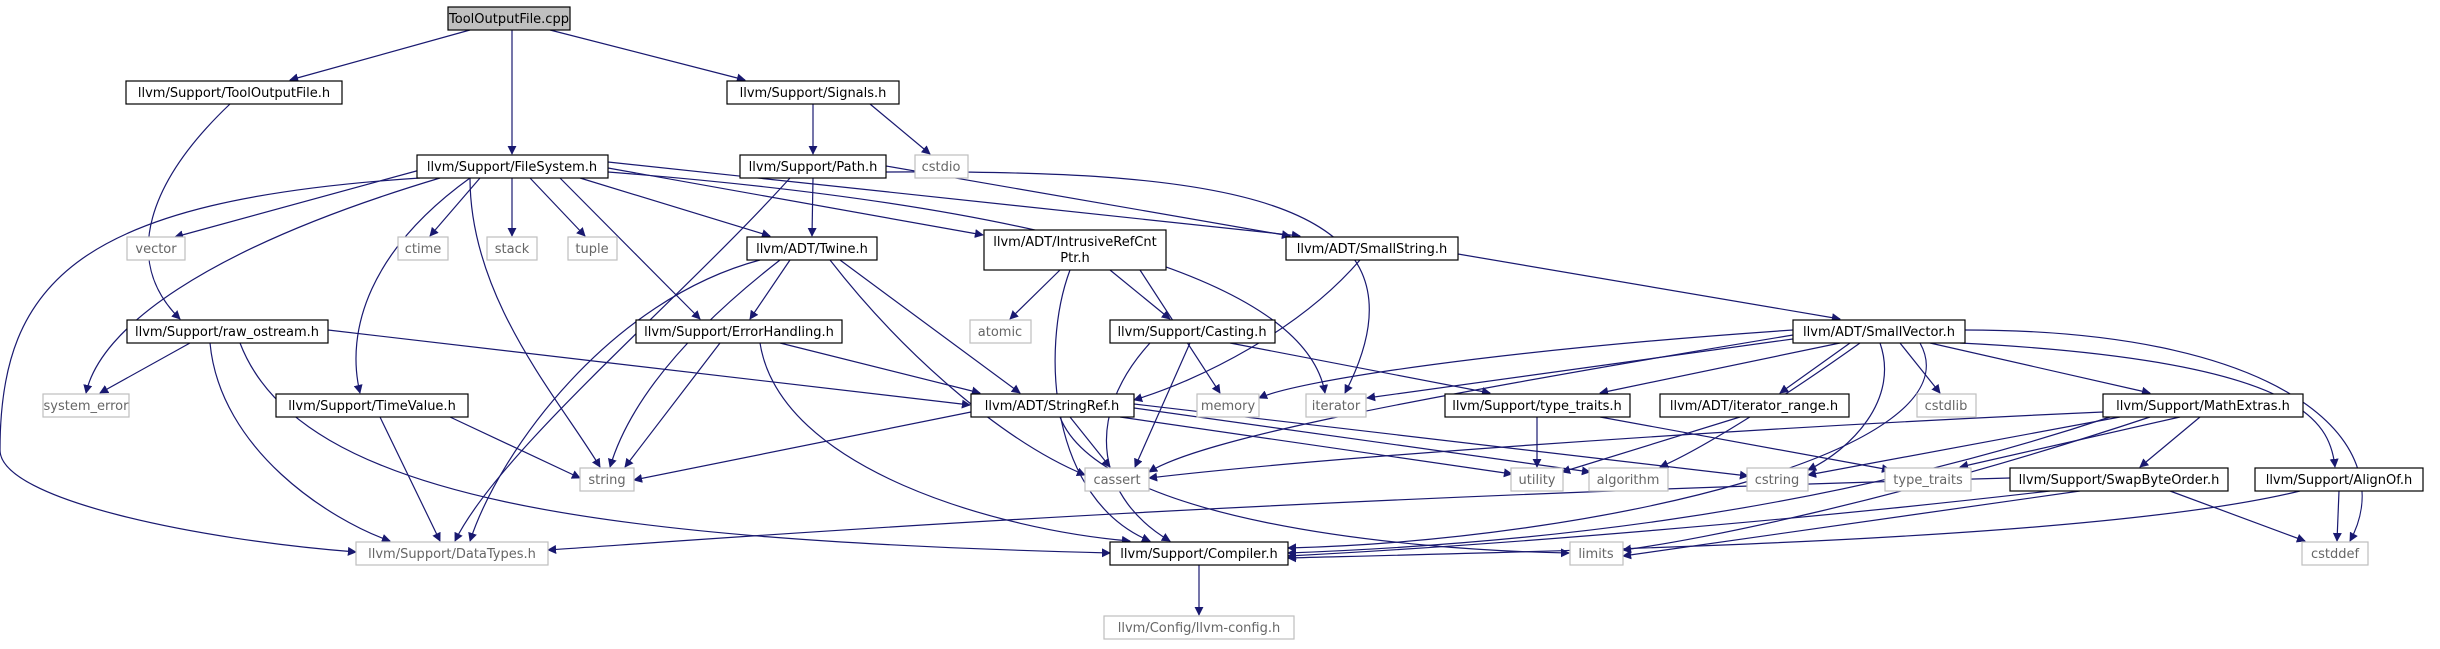  What do you see at coordinates (512, 248) in the screenshot?
I see `node-stack: stack` at bounding box center [512, 248].